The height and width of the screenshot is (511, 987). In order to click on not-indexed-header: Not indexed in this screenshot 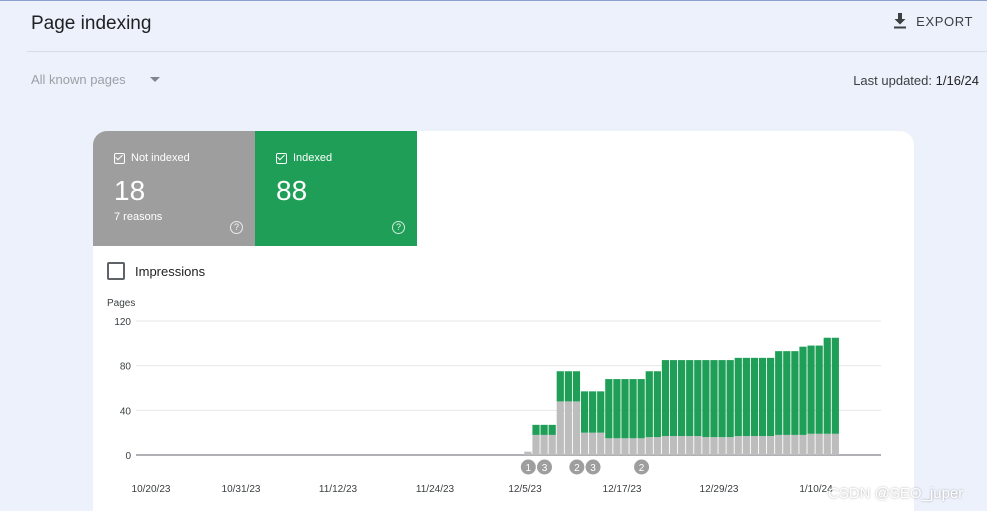, I will do `click(152, 158)`.